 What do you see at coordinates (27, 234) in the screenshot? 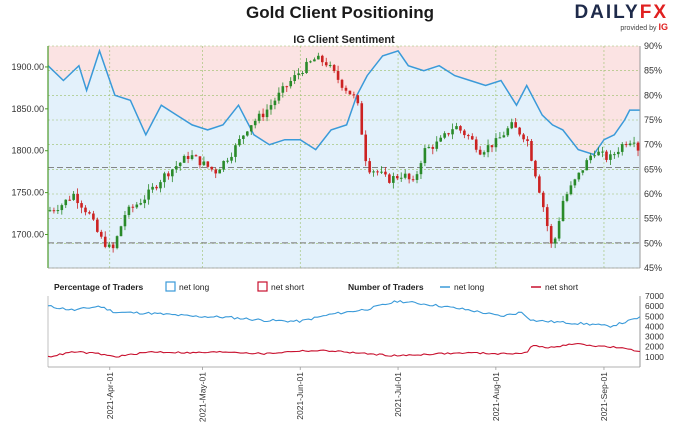
I see `y-left-tick-label: 1700.00` at bounding box center [27, 234].